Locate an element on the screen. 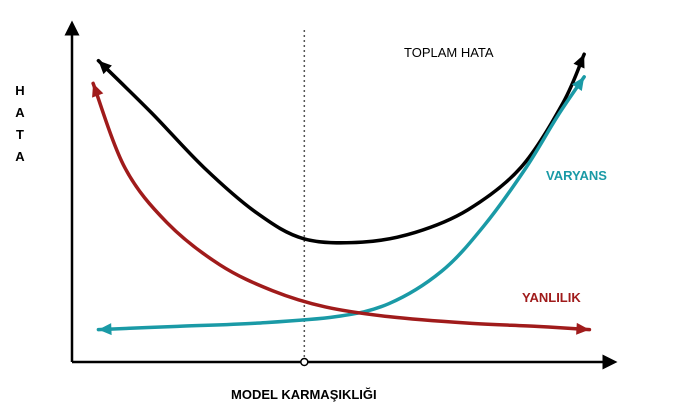 The image size is (687, 420). arrowhead-start-variance is located at coordinates (105, 329).